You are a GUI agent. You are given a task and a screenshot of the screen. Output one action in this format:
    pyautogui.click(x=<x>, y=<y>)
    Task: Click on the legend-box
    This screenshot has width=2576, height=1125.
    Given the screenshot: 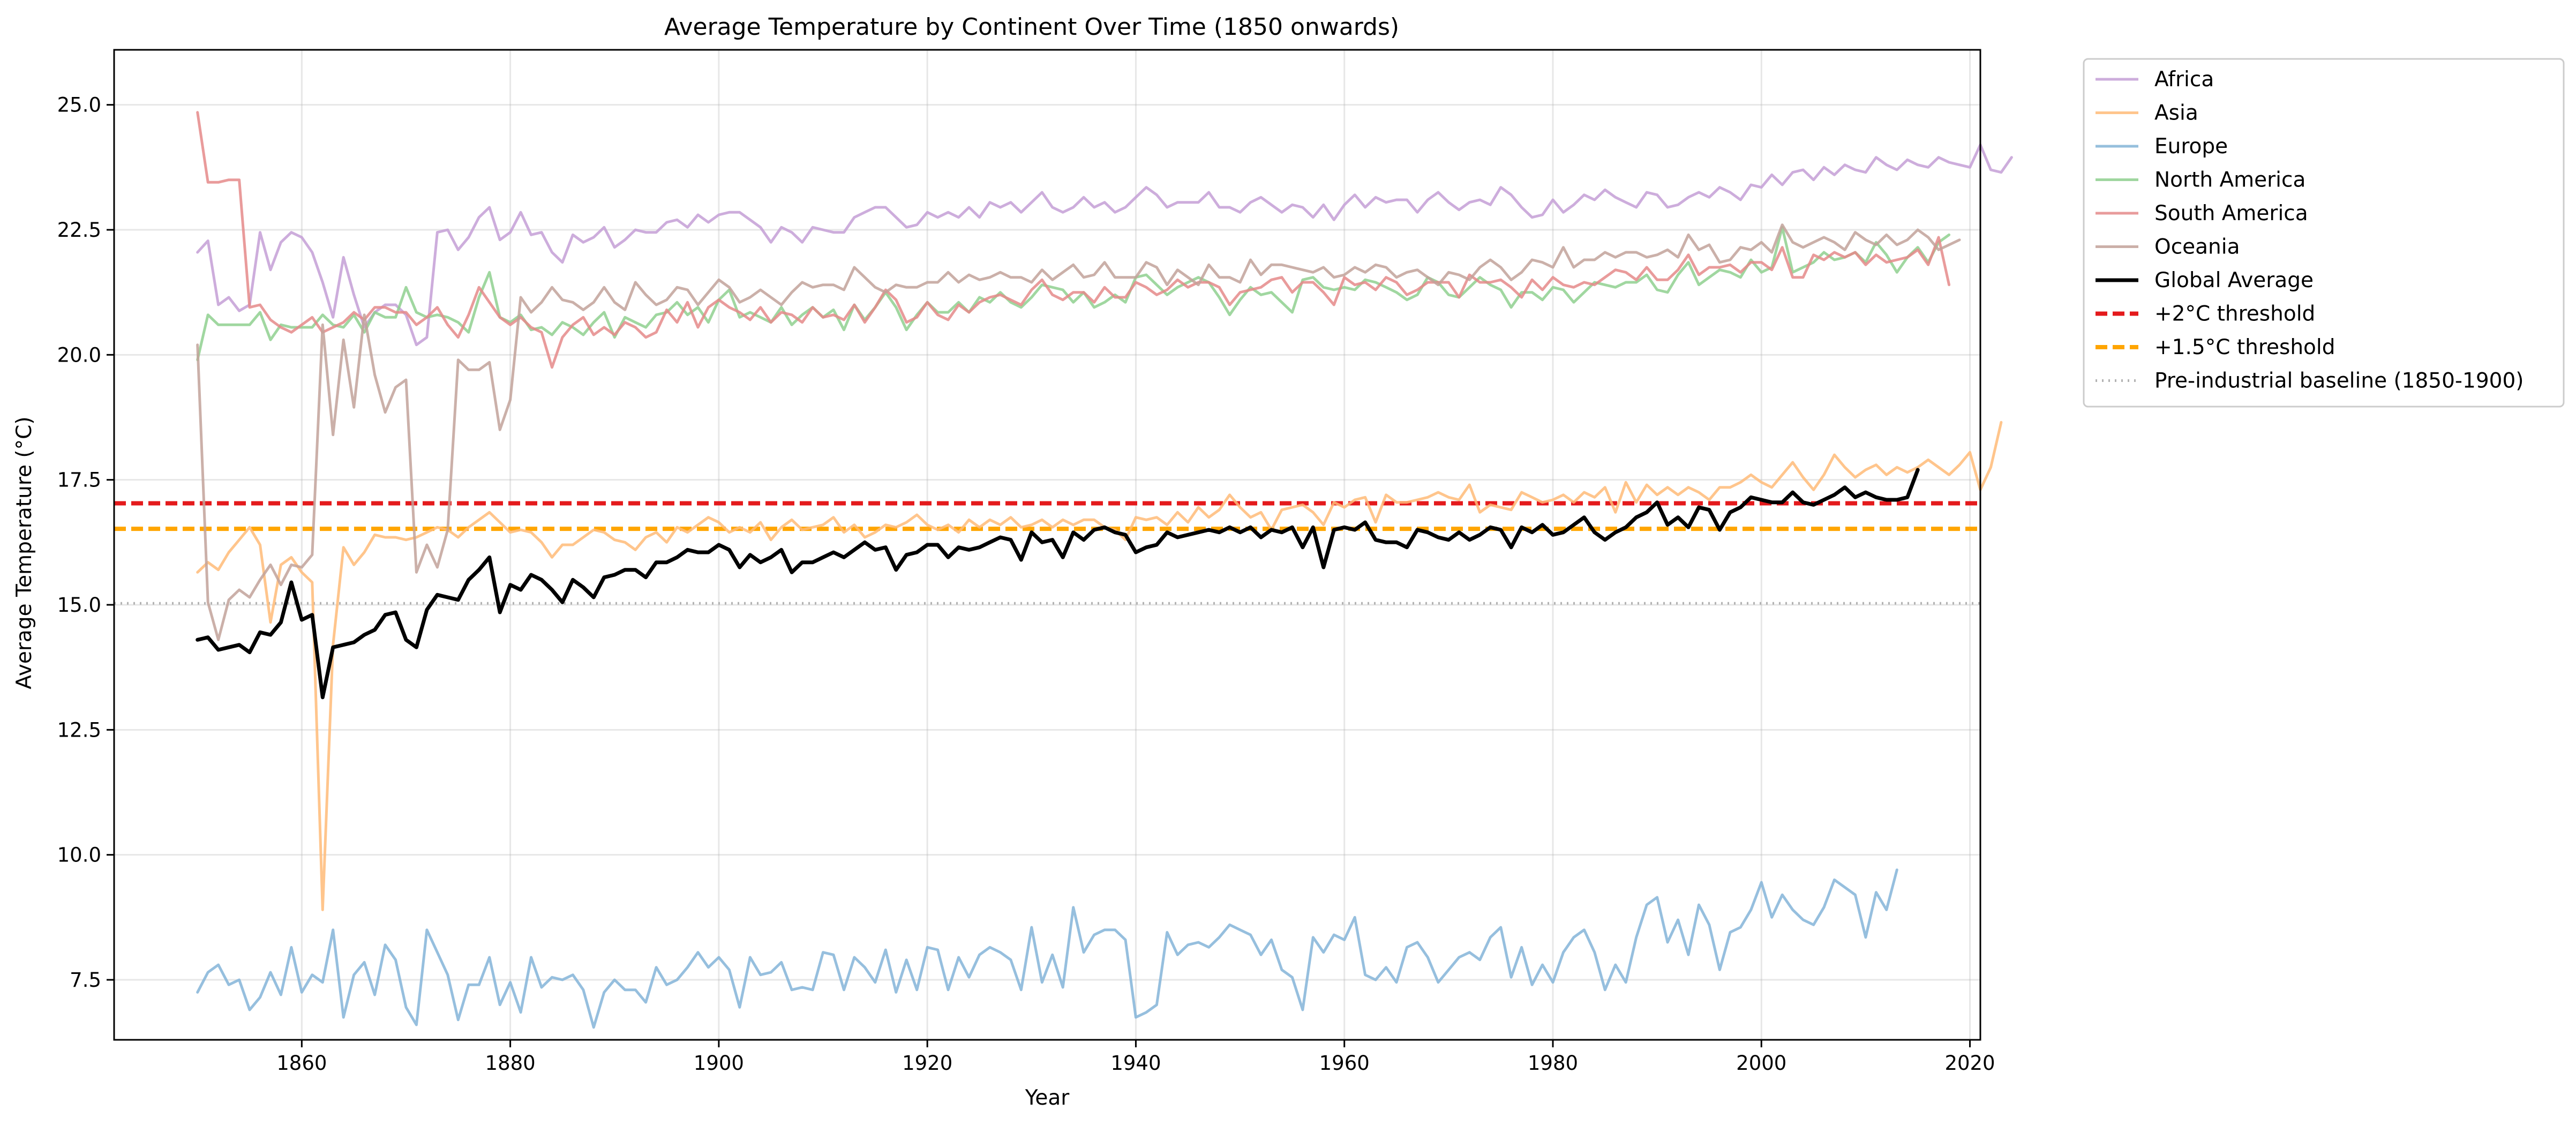 What is the action you would take?
    pyautogui.click(x=2324, y=233)
    